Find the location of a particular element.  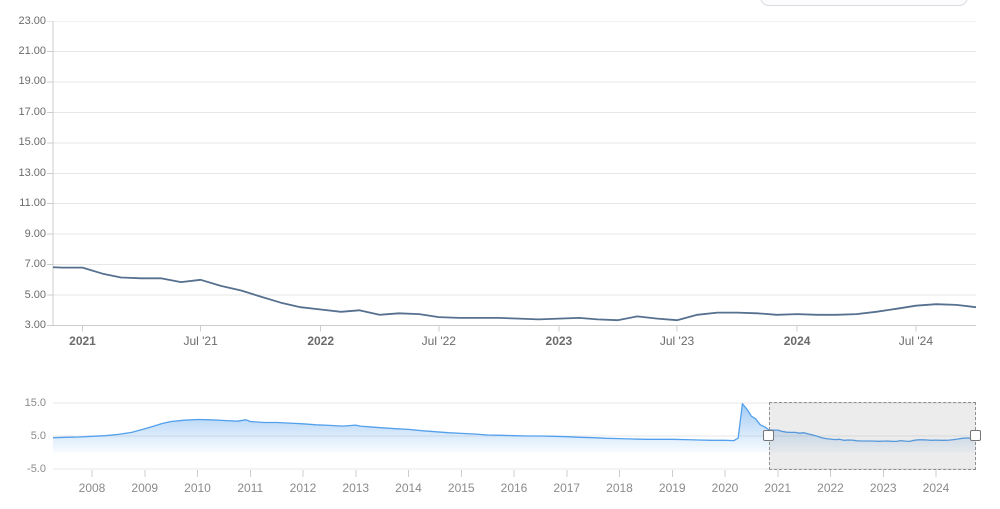

navigator-x-tick-label: 2021 is located at coordinates (778, 488).